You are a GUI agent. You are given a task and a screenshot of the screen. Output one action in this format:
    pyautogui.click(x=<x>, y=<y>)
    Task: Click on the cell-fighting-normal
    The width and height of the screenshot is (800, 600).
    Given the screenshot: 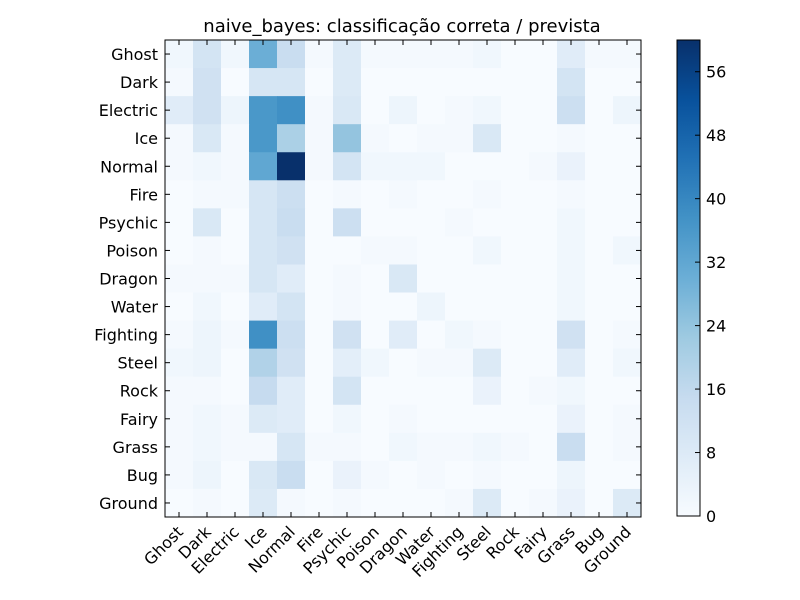 What is the action you would take?
    pyautogui.click(x=291, y=335)
    